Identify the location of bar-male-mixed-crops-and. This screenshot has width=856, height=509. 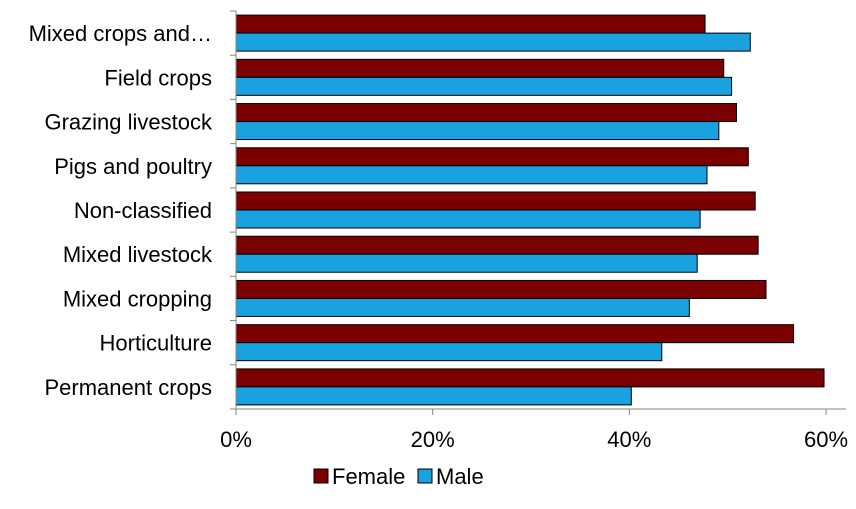
(493, 42).